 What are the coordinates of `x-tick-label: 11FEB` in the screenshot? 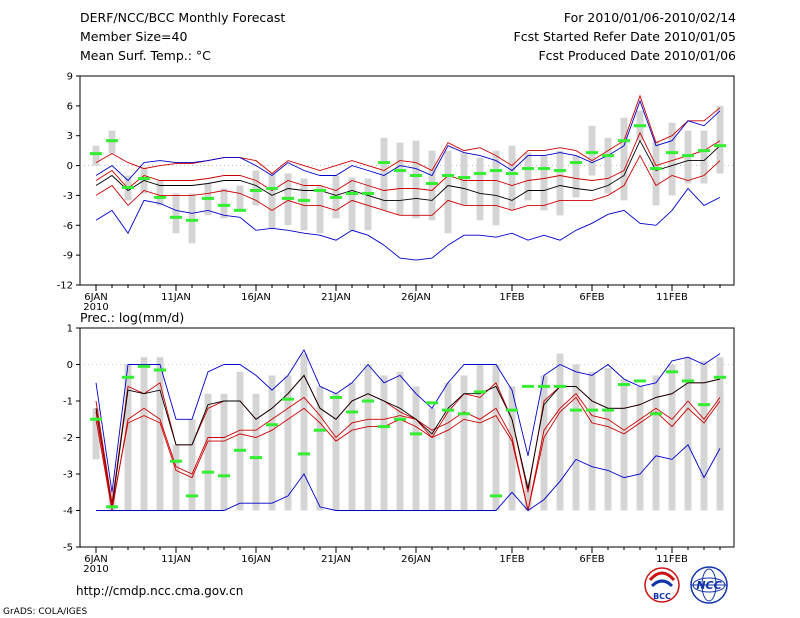 It's located at (672, 559).